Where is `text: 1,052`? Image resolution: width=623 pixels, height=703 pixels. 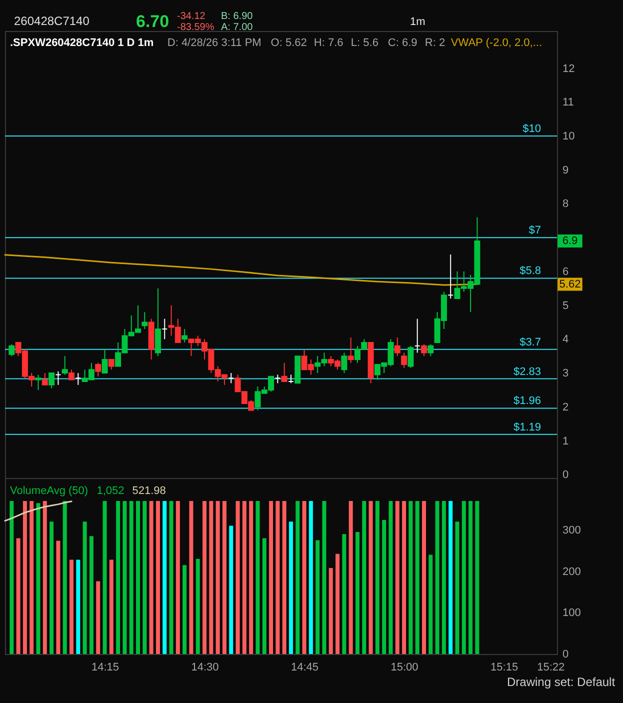 text: 1,052 is located at coordinates (110, 491).